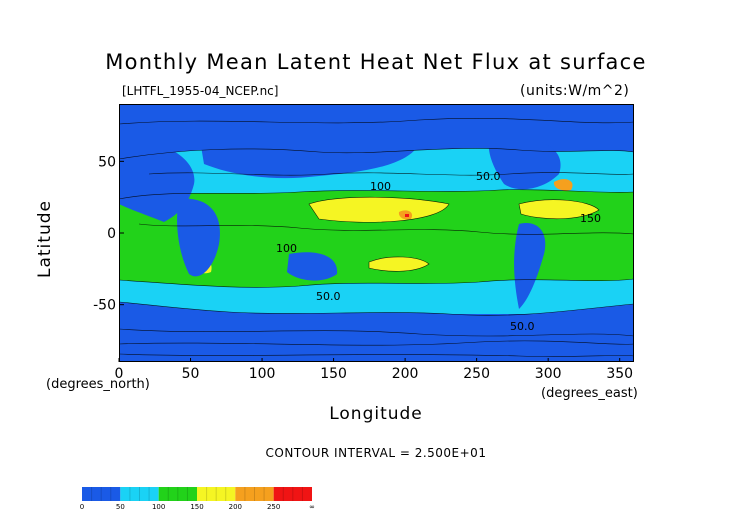 This screenshot has width=752, height=532. I want to click on x-tick-label: 200, so click(405, 374).